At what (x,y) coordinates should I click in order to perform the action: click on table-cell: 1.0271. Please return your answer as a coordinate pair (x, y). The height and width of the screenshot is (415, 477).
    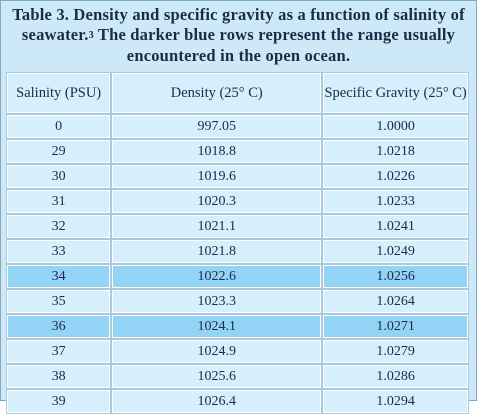
    Looking at the image, I should click on (395, 326).